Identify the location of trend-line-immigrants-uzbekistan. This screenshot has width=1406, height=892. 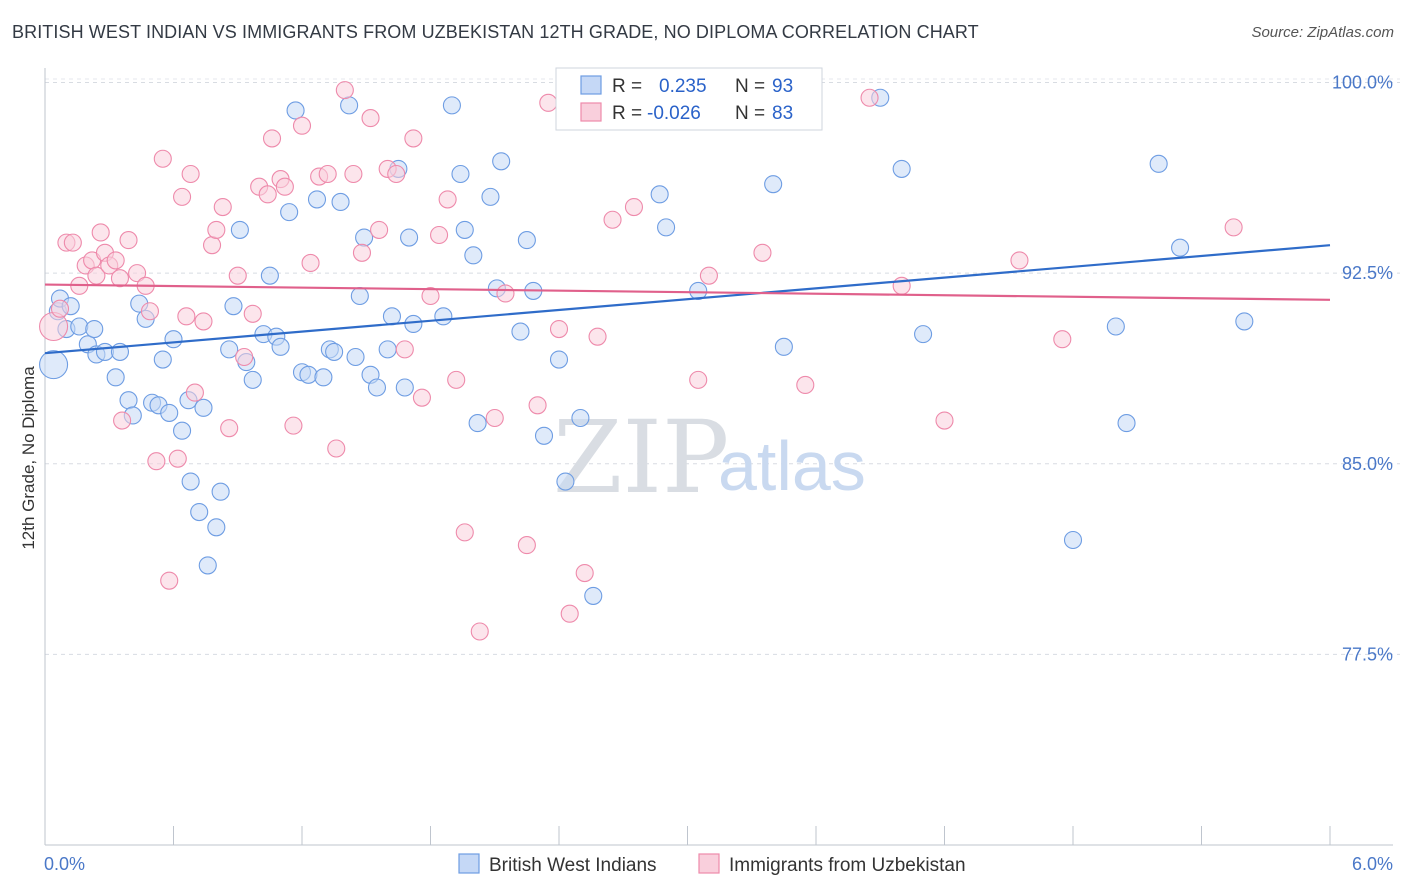
(687, 292).